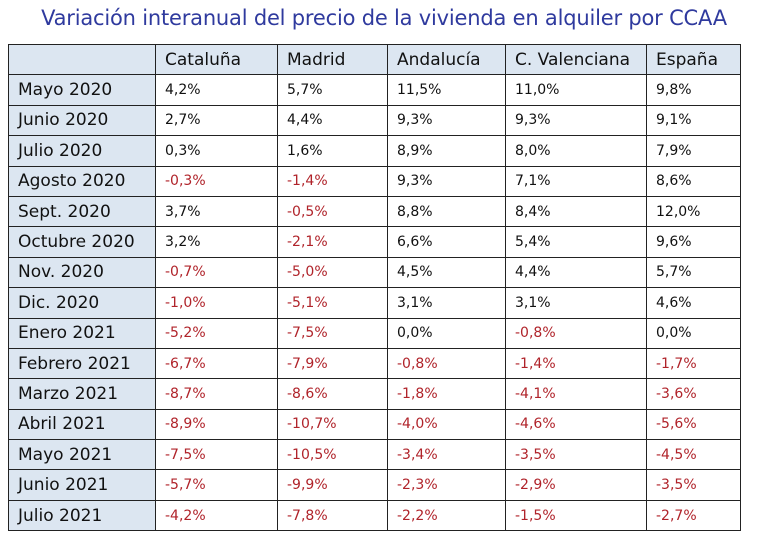 This screenshot has height=543, width=768. What do you see at coordinates (693, 59) in the screenshot?
I see `column-header: España` at bounding box center [693, 59].